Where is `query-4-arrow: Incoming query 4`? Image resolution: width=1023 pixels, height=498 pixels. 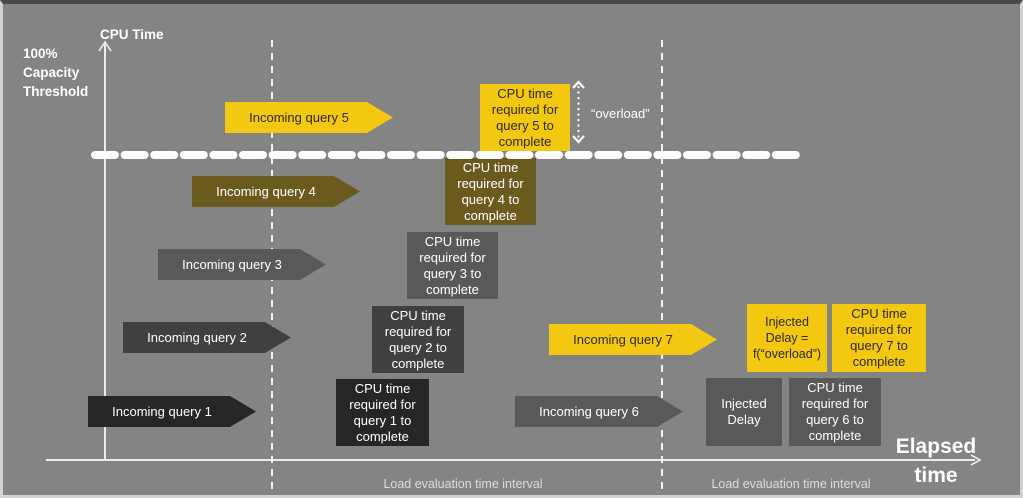
query-4-arrow: Incoming query 4 is located at coordinates (276, 191).